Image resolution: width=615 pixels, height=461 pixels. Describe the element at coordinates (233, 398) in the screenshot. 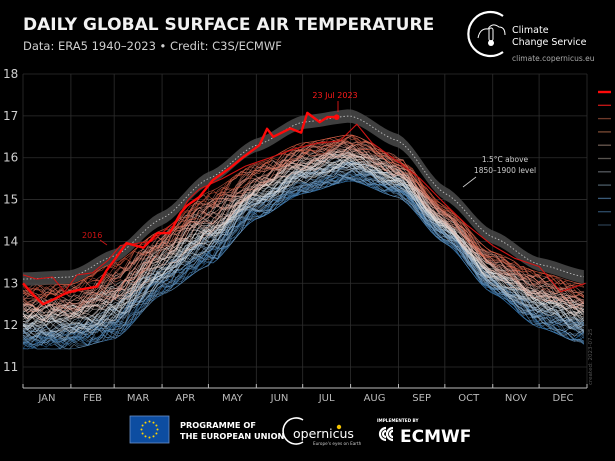

I see `x-tick-label: MAY` at that location.